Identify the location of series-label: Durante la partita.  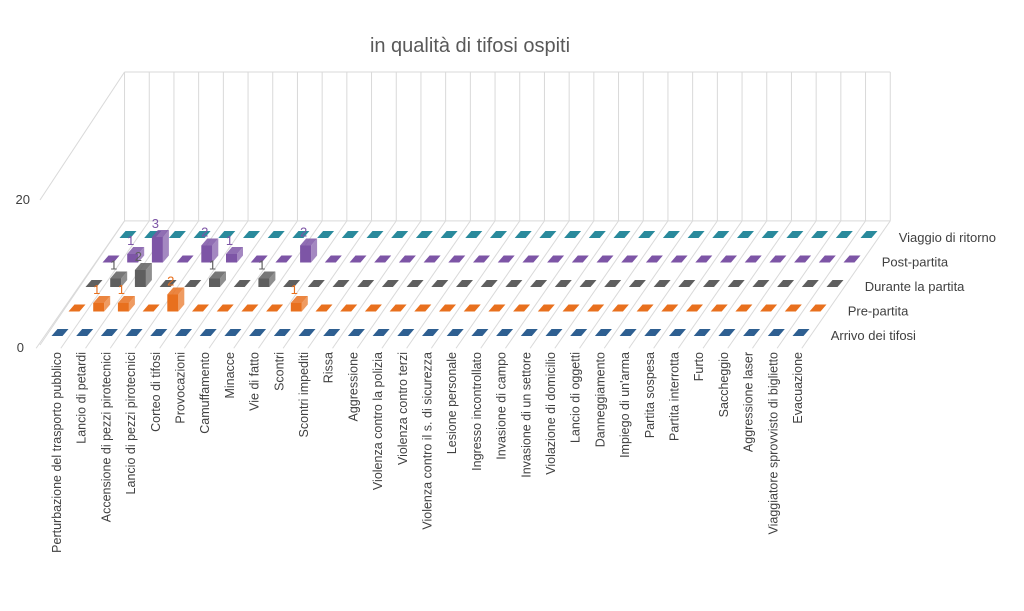
(915, 286).